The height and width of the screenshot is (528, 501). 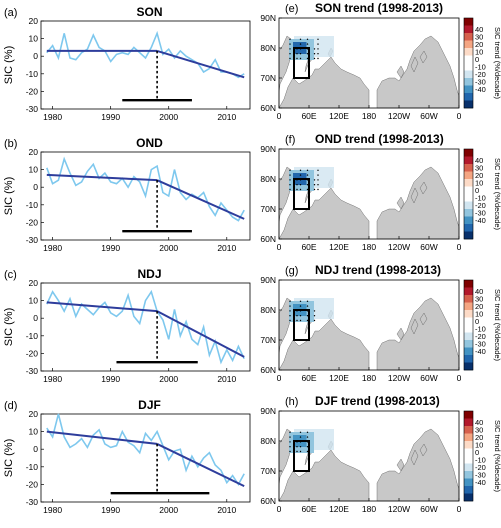 What do you see at coordinates (10, 406) in the screenshot?
I see `panel-label: (d)` at bounding box center [10, 406].